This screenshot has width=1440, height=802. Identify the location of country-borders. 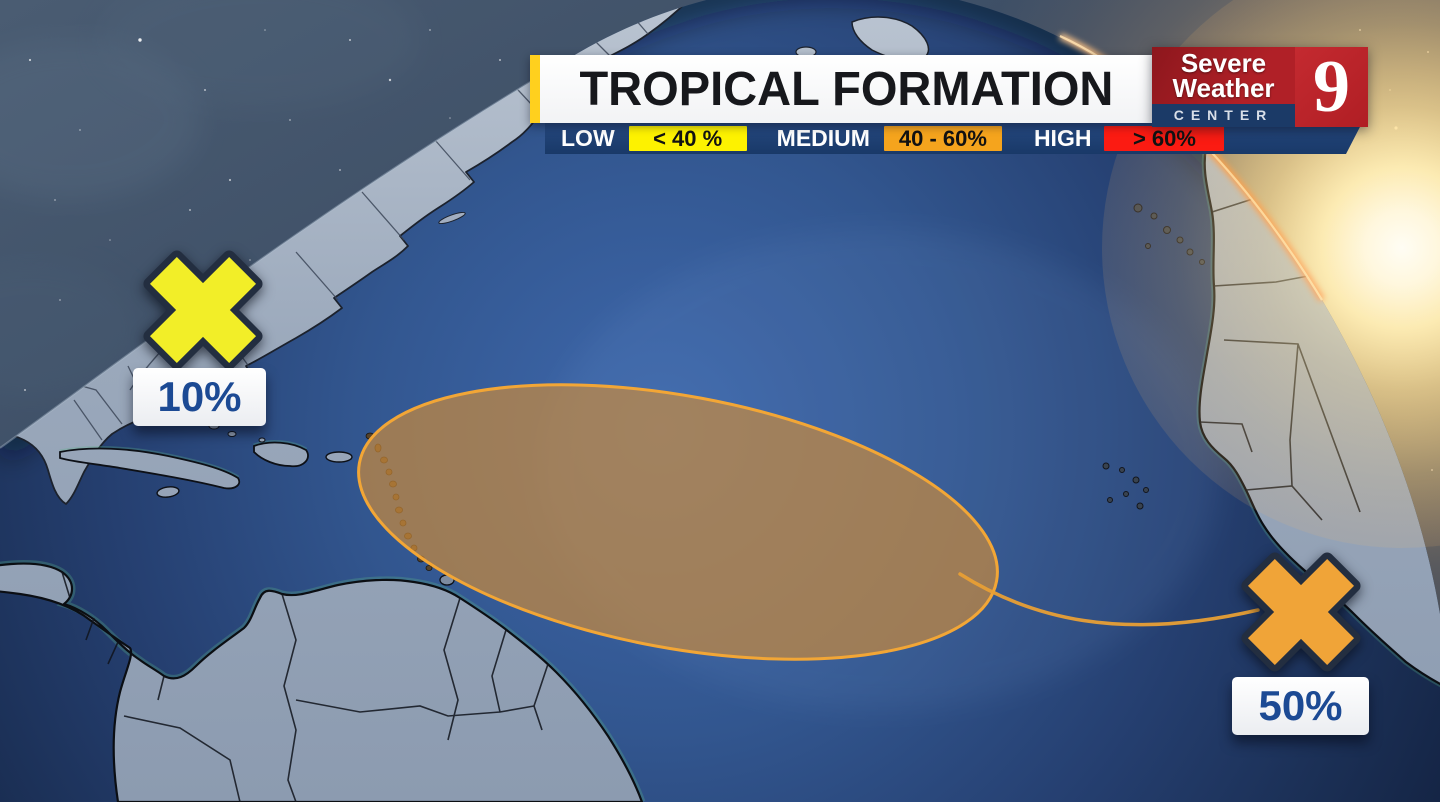
(305, 686).